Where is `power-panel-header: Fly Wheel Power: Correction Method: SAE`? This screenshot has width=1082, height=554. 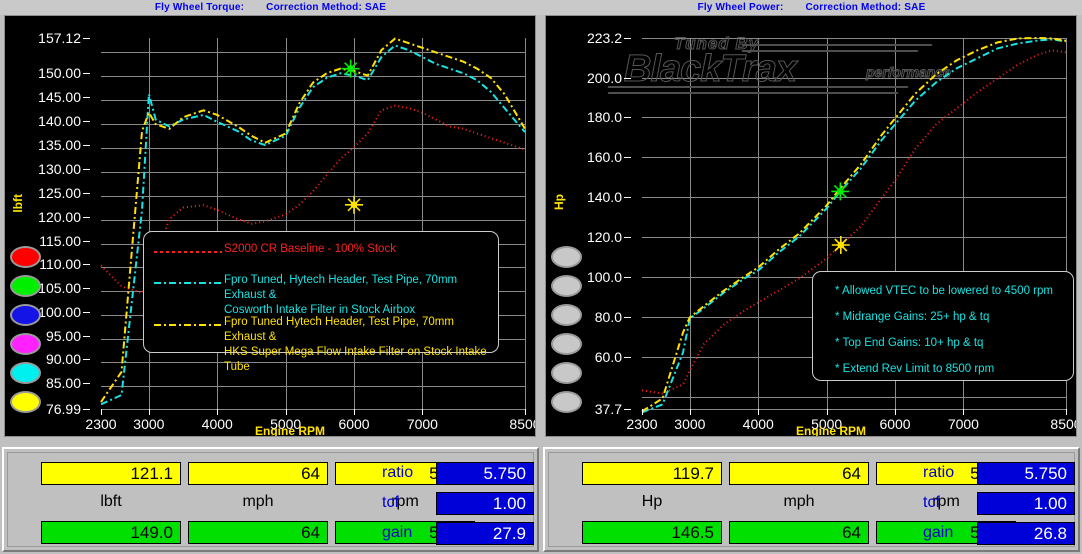 power-panel-header: Fly Wheel Power: Correction Method: SAE is located at coordinates (811, 7).